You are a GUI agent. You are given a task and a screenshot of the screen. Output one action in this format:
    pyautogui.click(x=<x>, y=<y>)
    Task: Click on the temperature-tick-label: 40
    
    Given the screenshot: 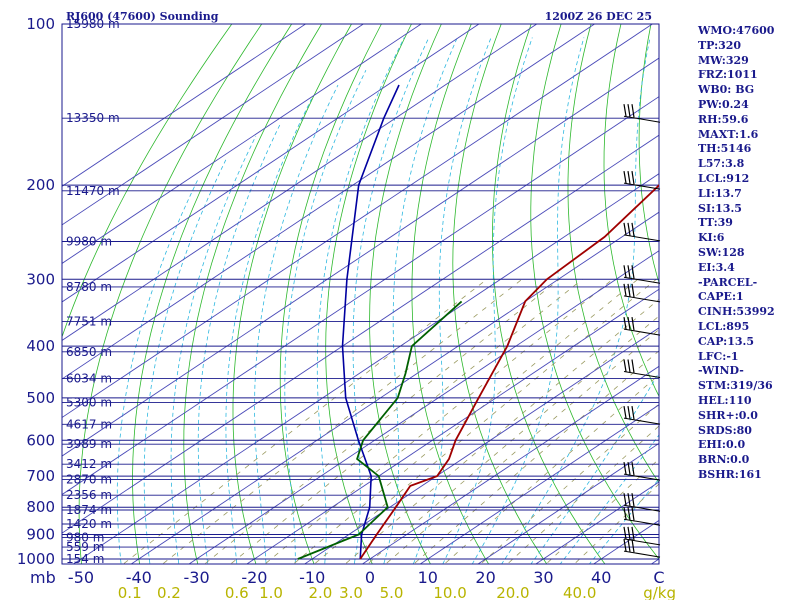 What is the action you would take?
    pyautogui.click(x=601, y=577)
    